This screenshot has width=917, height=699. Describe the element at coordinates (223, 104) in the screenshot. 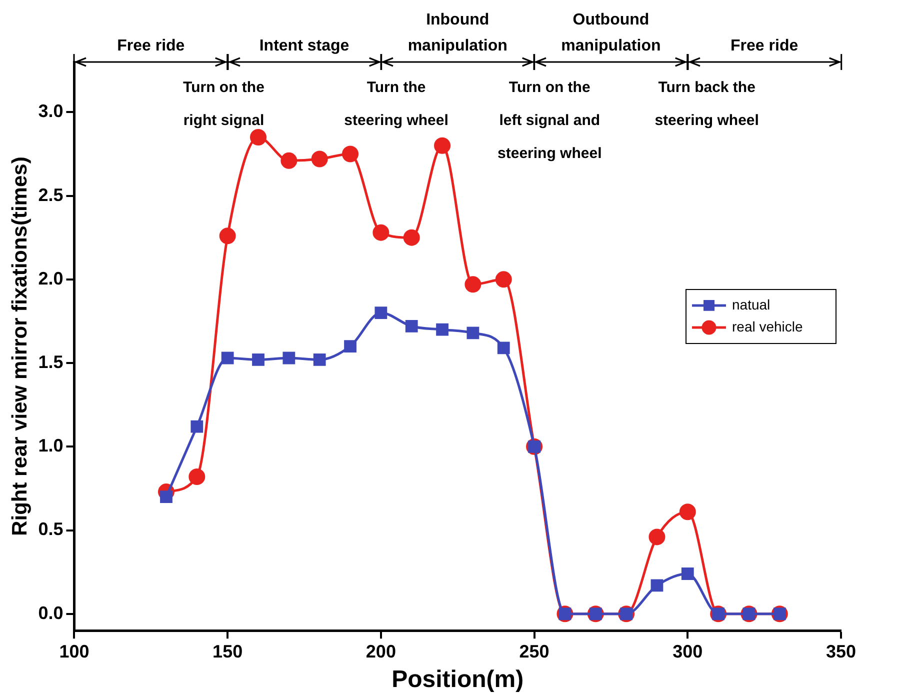

I see `annotation: Turn on the right signal` at that location.